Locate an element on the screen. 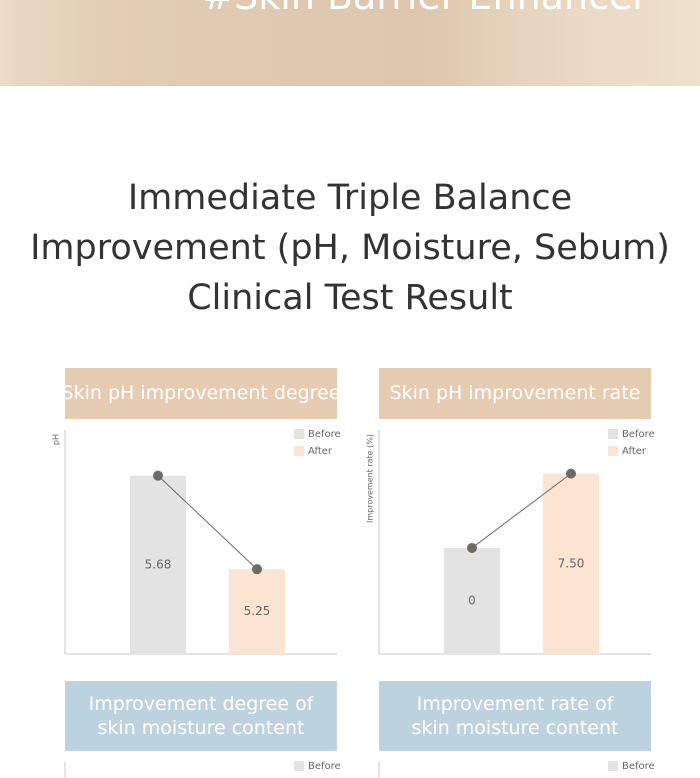 The height and width of the screenshot is (778, 700). value-label: 5.25 is located at coordinates (257, 611).